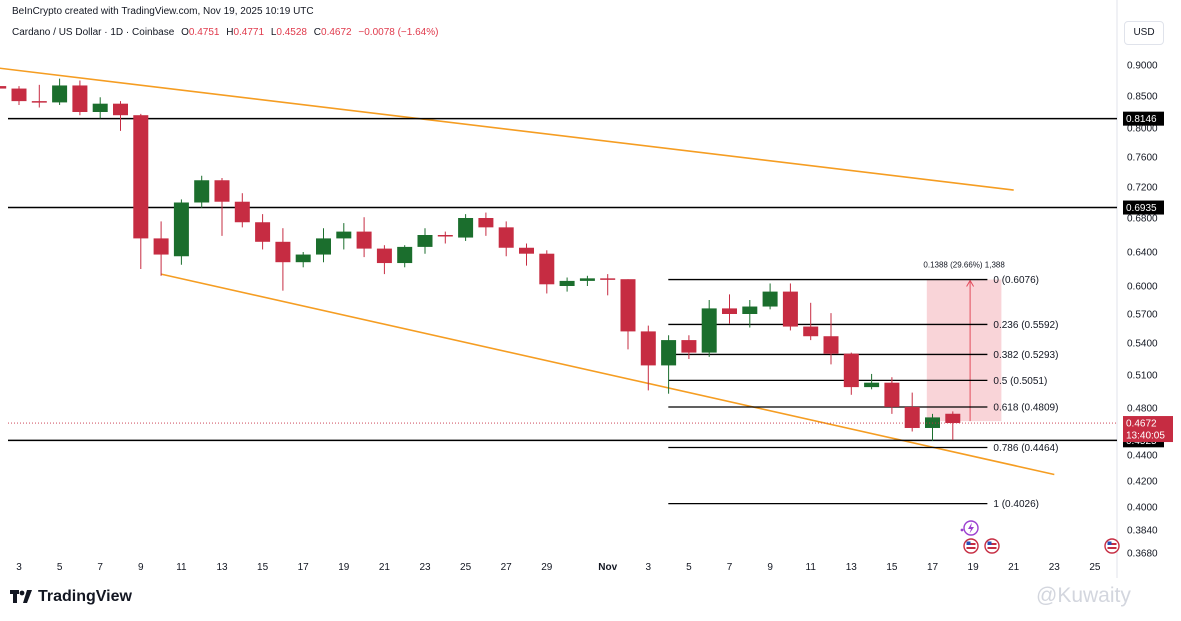 This screenshot has width=1181, height=621. Describe the element at coordinates (1145, 436) in the screenshot. I see `current-price-countdown: 13:40:05` at that location.